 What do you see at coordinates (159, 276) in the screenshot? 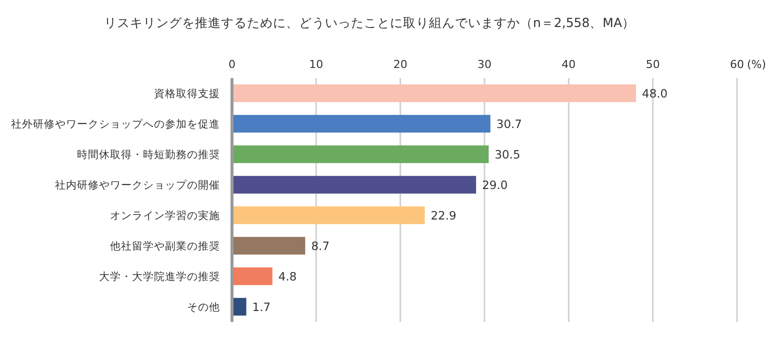
I see `y-tick-label: 大学・大学院進学の推奨` at bounding box center [159, 276].